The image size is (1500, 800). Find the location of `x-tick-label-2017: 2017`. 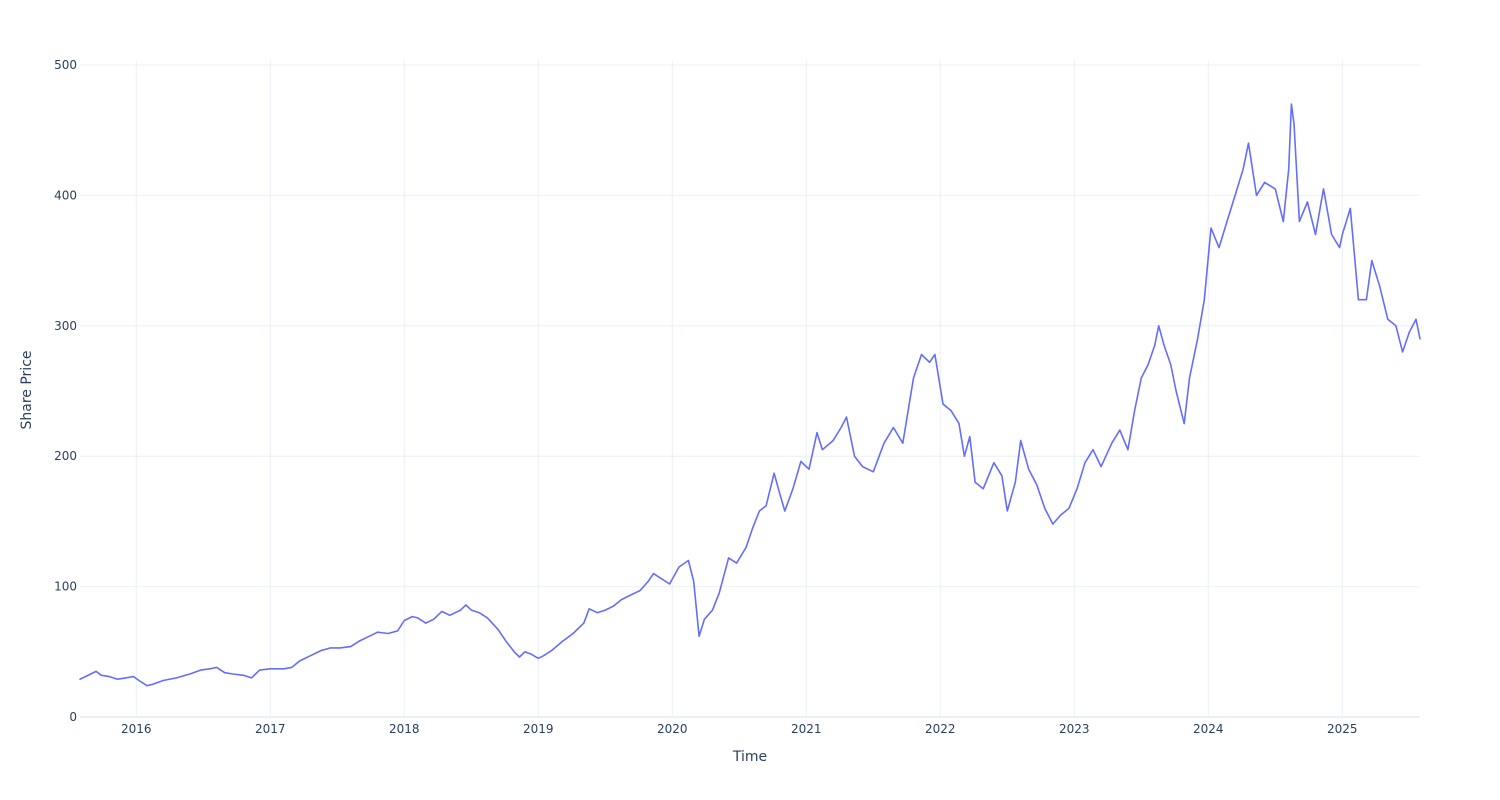

x-tick-label-2017: 2017 is located at coordinates (270, 729).